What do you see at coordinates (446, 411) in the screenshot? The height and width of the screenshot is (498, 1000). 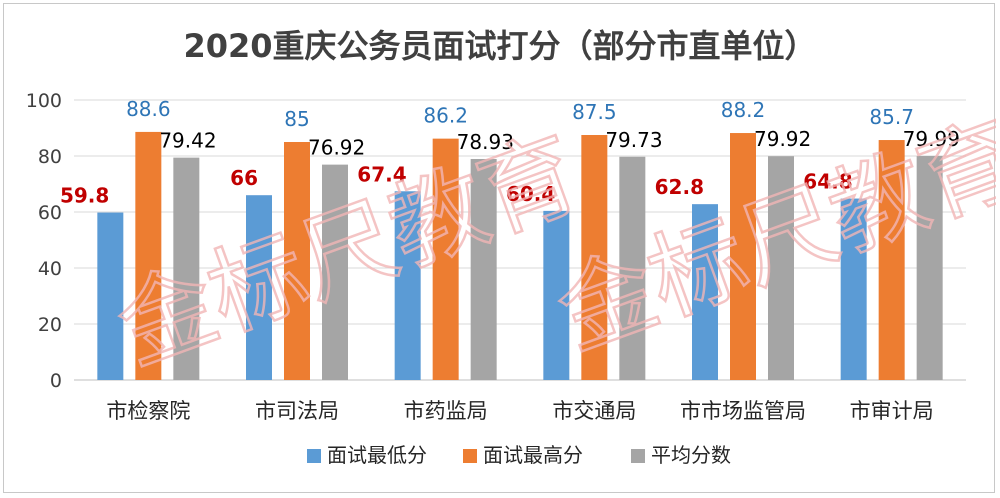 I see `x-tick-label: 市药监局` at bounding box center [446, 411].